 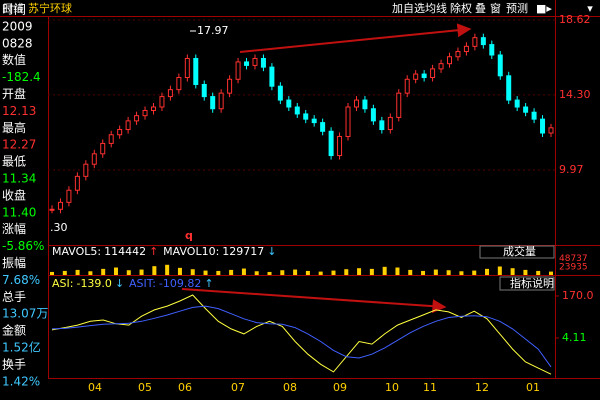 I want to click on info-item: 换手, so click(x=14, y=364).